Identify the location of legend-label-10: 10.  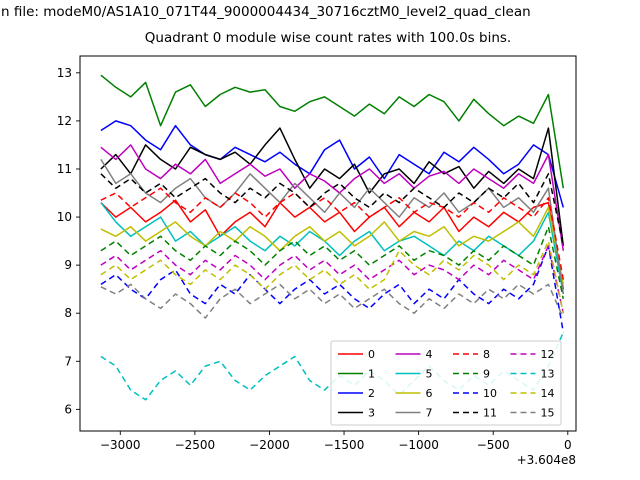
(490, 393).